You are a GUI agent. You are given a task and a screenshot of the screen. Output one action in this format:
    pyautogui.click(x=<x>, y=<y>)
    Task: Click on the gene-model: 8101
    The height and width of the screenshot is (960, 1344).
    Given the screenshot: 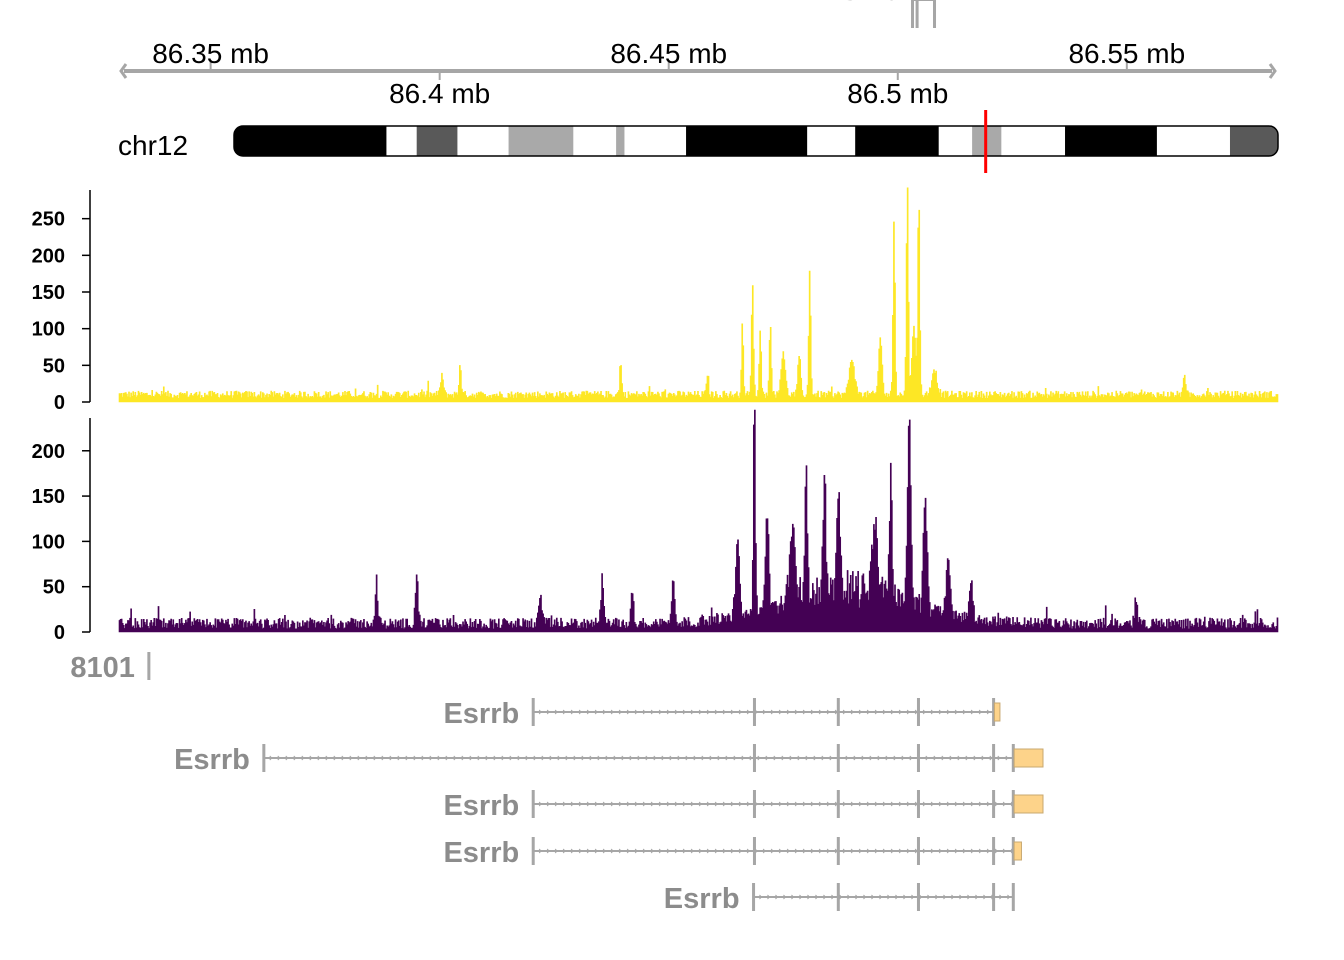 What is the action you would take?
    pyautogui.click(x=110, y=668)
    